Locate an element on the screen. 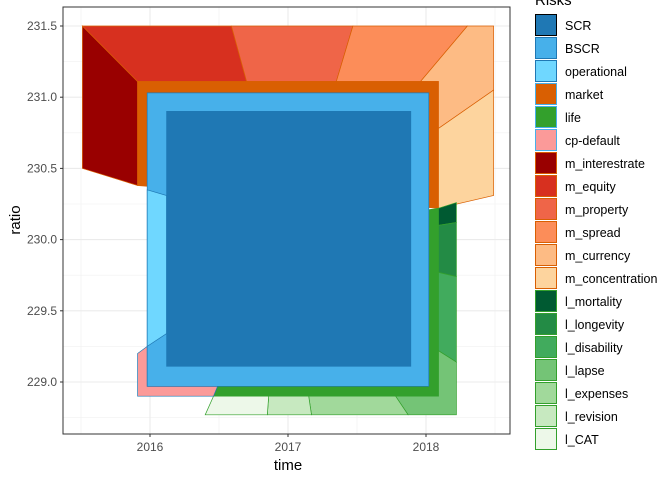  legend-label: l_expenses is located at coordinates (596, 394).